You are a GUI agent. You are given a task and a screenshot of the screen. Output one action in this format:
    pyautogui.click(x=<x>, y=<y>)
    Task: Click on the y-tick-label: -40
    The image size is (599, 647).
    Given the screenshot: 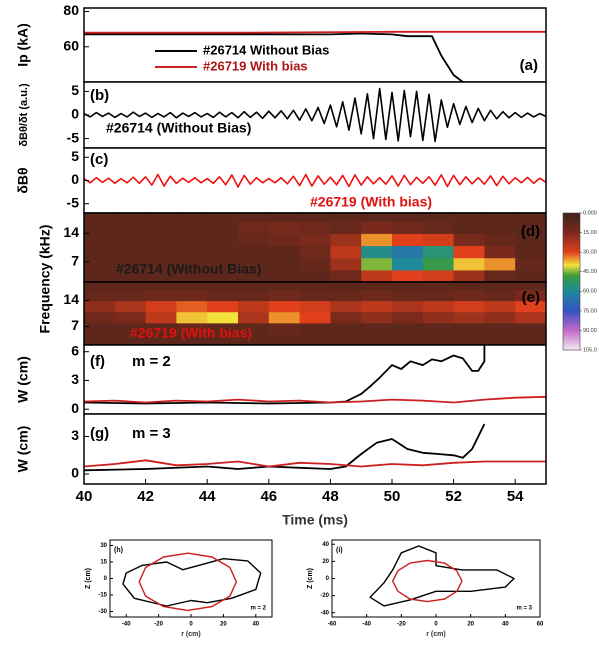 What is the action you would take?
    pyautogui.click(x=324, y=613)
    